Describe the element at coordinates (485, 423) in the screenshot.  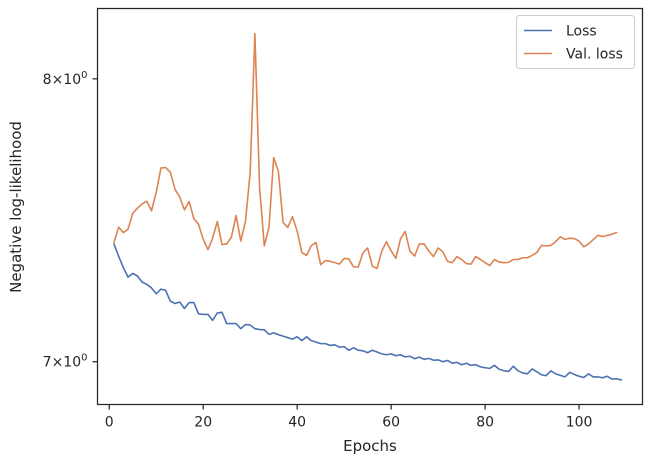
I see `x-tick-label: 80` at that location.